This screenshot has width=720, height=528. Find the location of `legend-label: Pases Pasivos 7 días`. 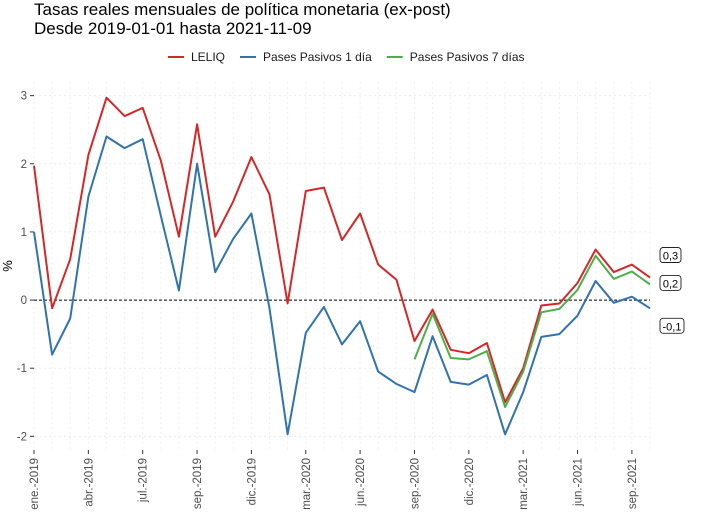

legend-label: Pases Pasivos 7 días is located at coordinates (467, 57).